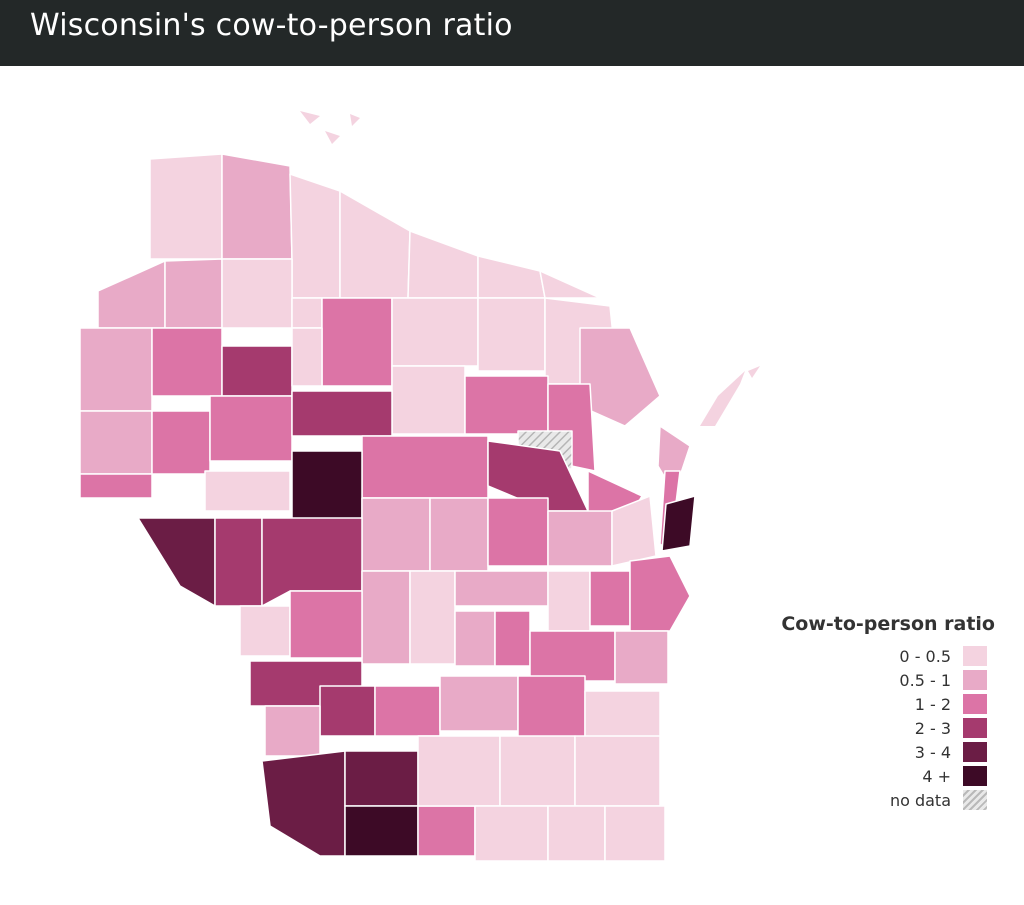 This screenshot has height=905, width=1024. What do you see at coordinates (877, 777) in the screenshot?
I see `legend-item: 4 +` at bounding box center [877, 777].